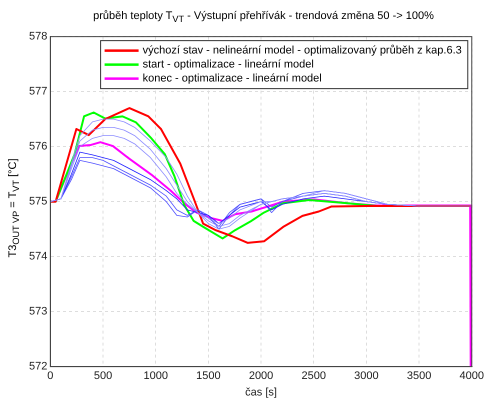  Describe the element at coordinates (313, 376) in the screenshot. I see `x-tick-label: 2500` at that location.